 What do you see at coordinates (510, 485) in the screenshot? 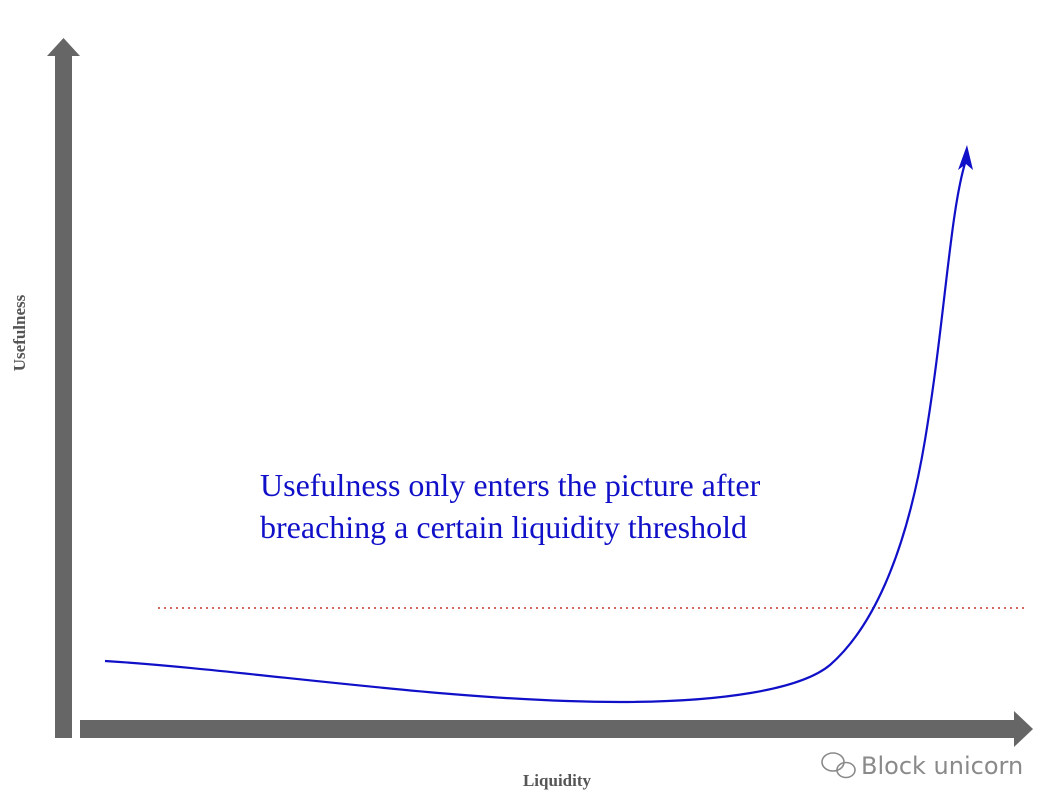
I see `annotation-line: Usefulness only enters the picture after` at bounding box center [510, 485].